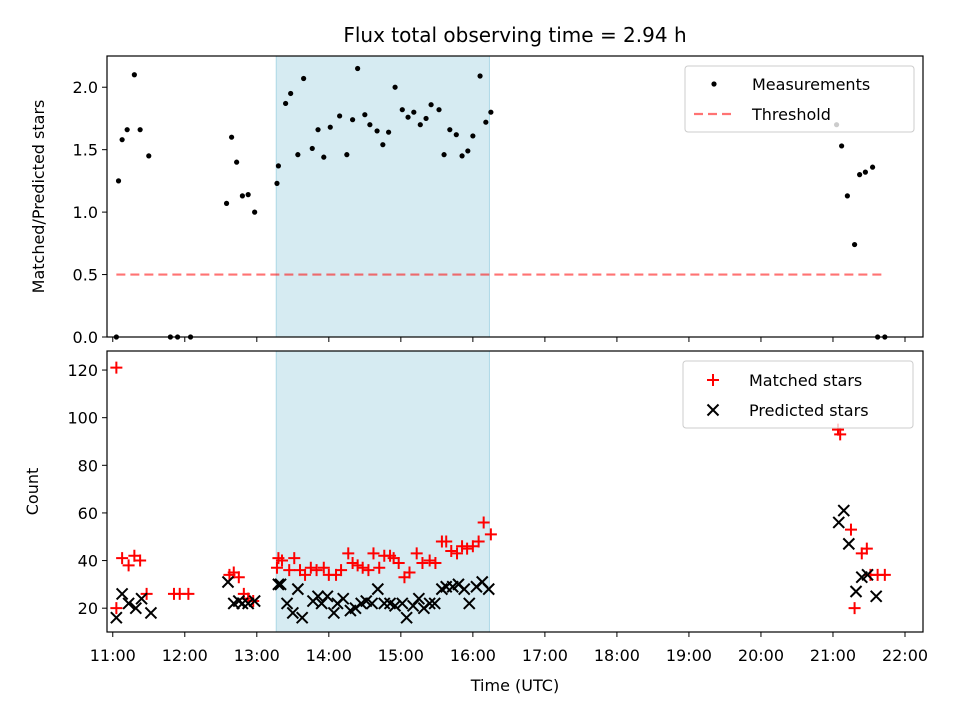  Describe the element at coordinates (82, 370) in the screenshot. I see `bottom-ytick-label: 120` at that location.